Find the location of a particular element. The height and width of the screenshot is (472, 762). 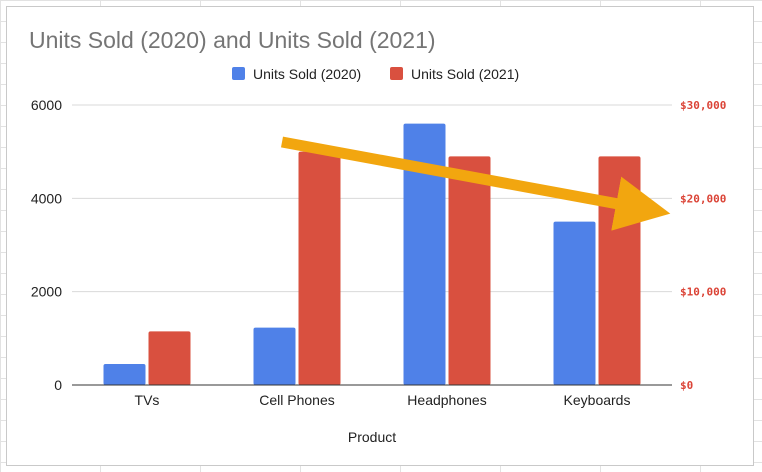

bar-2020-keyboards is located at coordinates (574, 303).